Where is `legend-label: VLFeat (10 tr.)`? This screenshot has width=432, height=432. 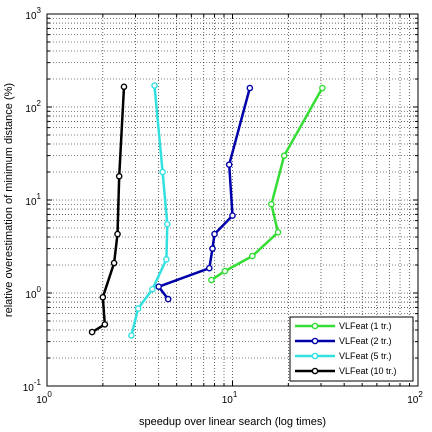 legend-label: VLFeat (10 tr.) is located at coordinates (368, 371).